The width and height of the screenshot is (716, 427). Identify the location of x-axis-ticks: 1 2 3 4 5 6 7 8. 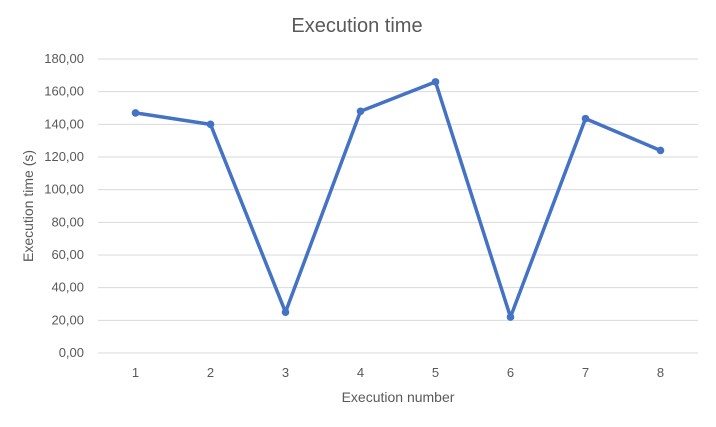
(398, 372).